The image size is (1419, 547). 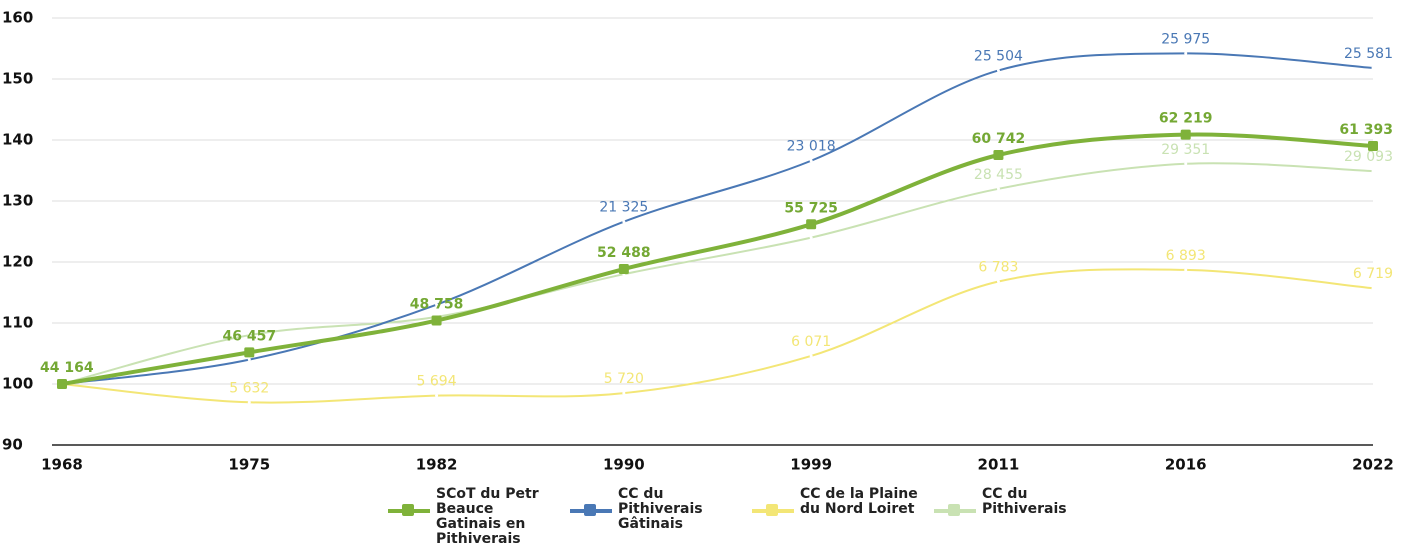 What do you see at coordinates (811, 208) in the screenshot?
I see `data-label: 55 725` at bounding box center [811, 208].